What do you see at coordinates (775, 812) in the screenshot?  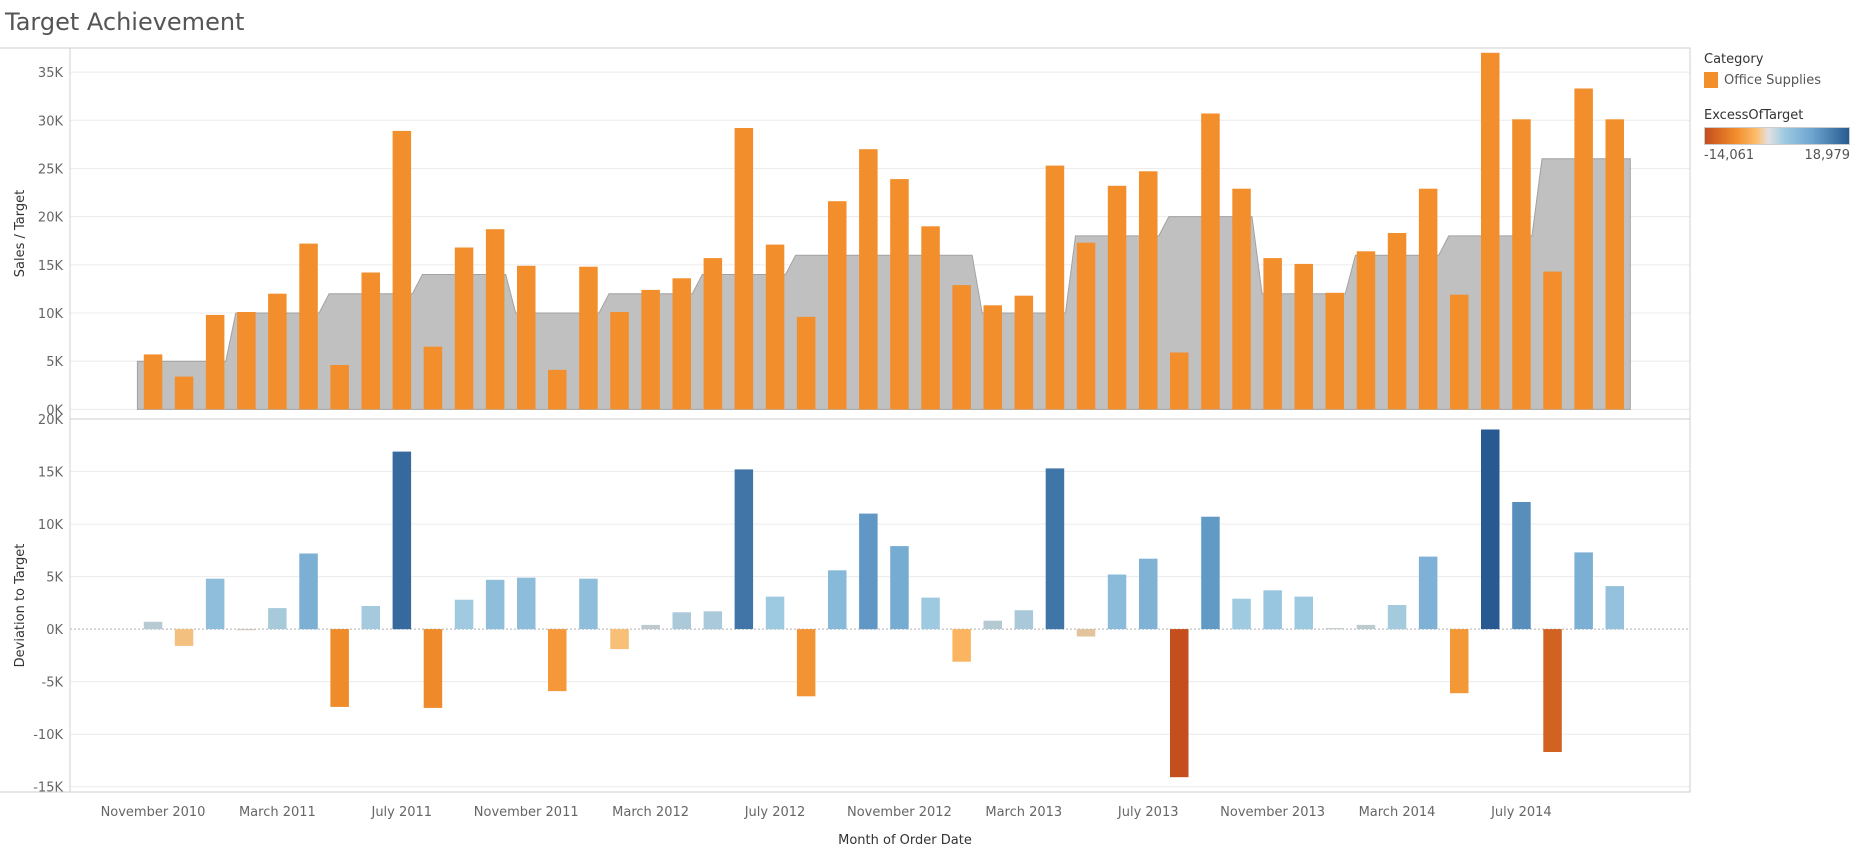 I see `x-tick-label: July 2012` at bounding box center [775, 812].